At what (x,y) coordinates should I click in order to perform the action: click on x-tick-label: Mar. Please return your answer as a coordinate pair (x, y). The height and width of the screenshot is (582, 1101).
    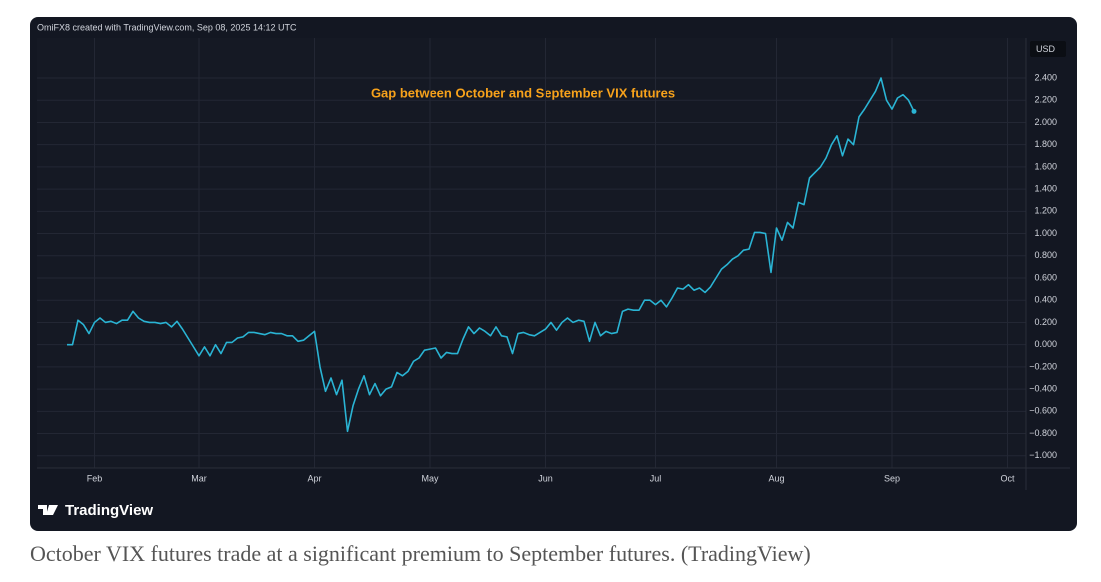
    Looking at the image, I should click on (199, 478).